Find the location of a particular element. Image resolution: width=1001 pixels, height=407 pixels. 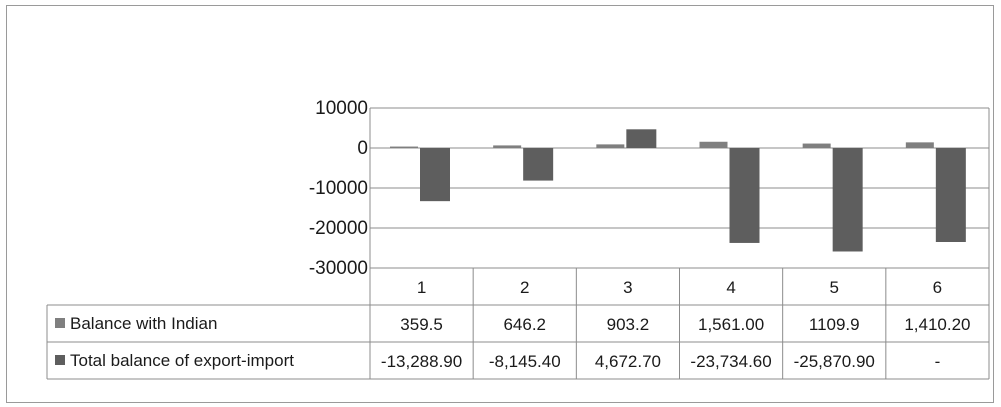

y-tick-label: -20000 is located at coordinates (338, 228).